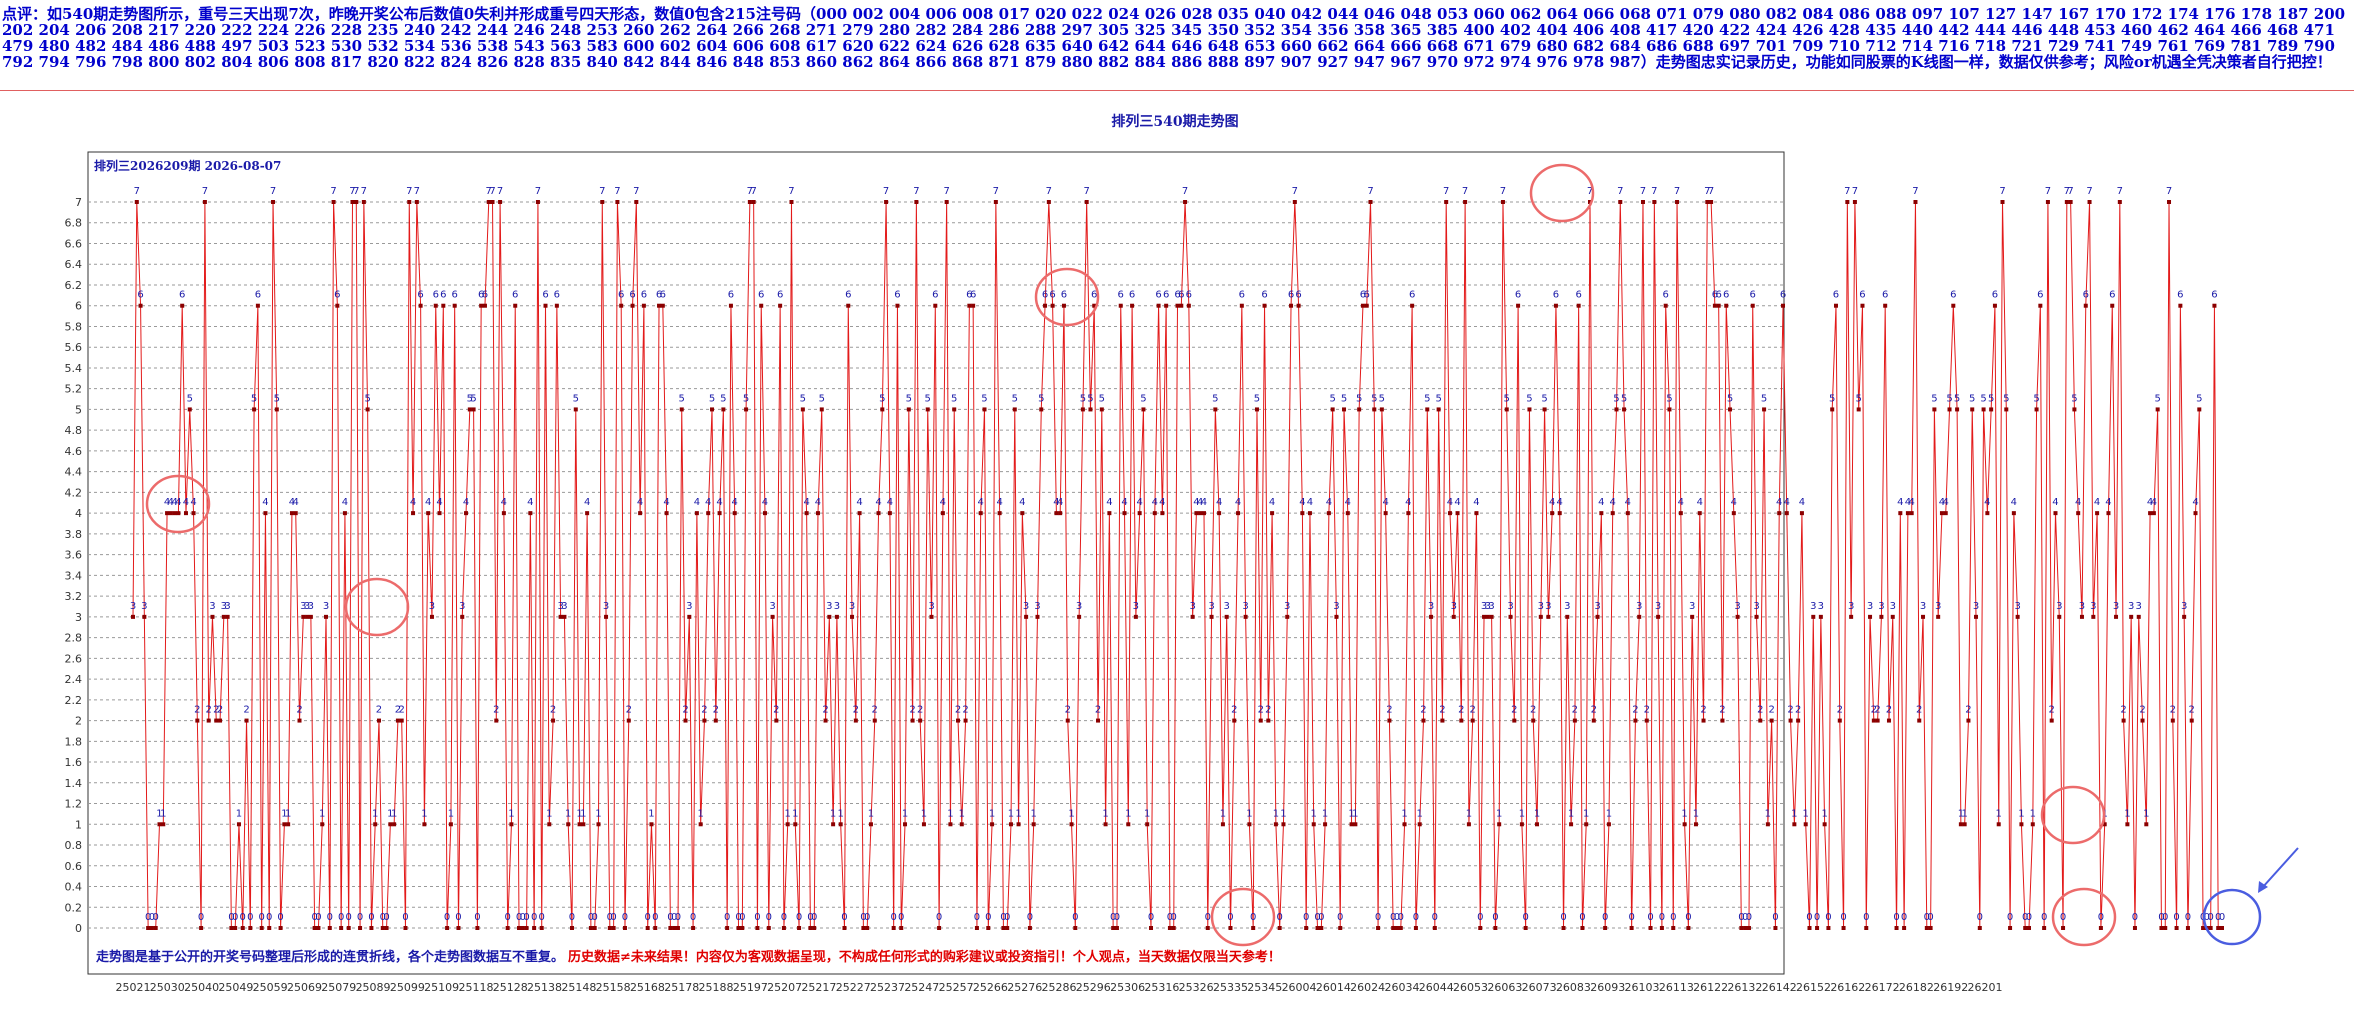 The height and width of the screenshot is (1019, 2354). Describe the element at coordinates (74, 762) in the screenshot. I see `y-tick-label: 1.6` at that location.